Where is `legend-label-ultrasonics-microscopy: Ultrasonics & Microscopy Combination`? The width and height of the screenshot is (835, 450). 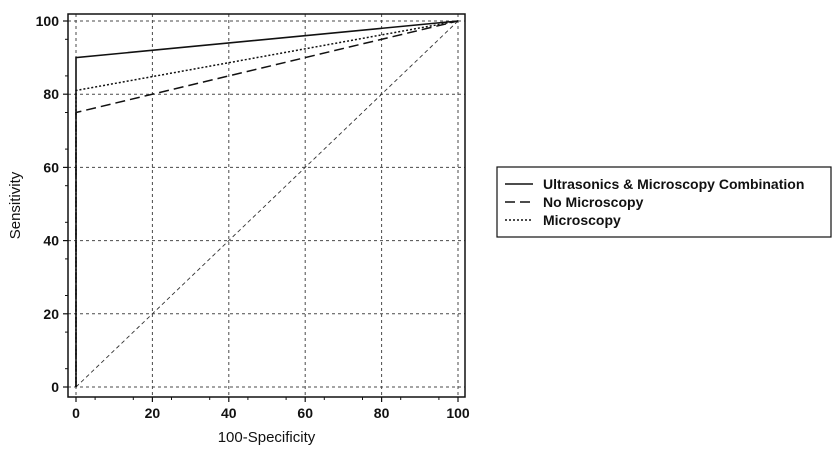
legend-label-ultrasonics-microscopy: Ultrasonics & Microscopy Combination is located at coordinates (673, 184).